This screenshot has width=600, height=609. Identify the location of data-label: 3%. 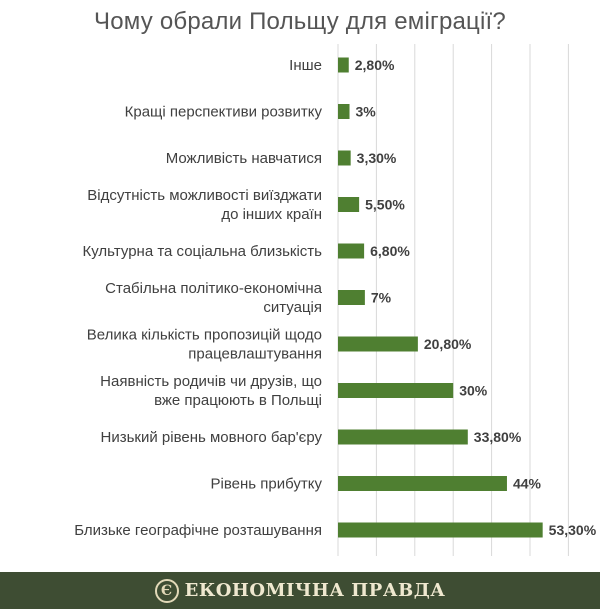
(366, 112).